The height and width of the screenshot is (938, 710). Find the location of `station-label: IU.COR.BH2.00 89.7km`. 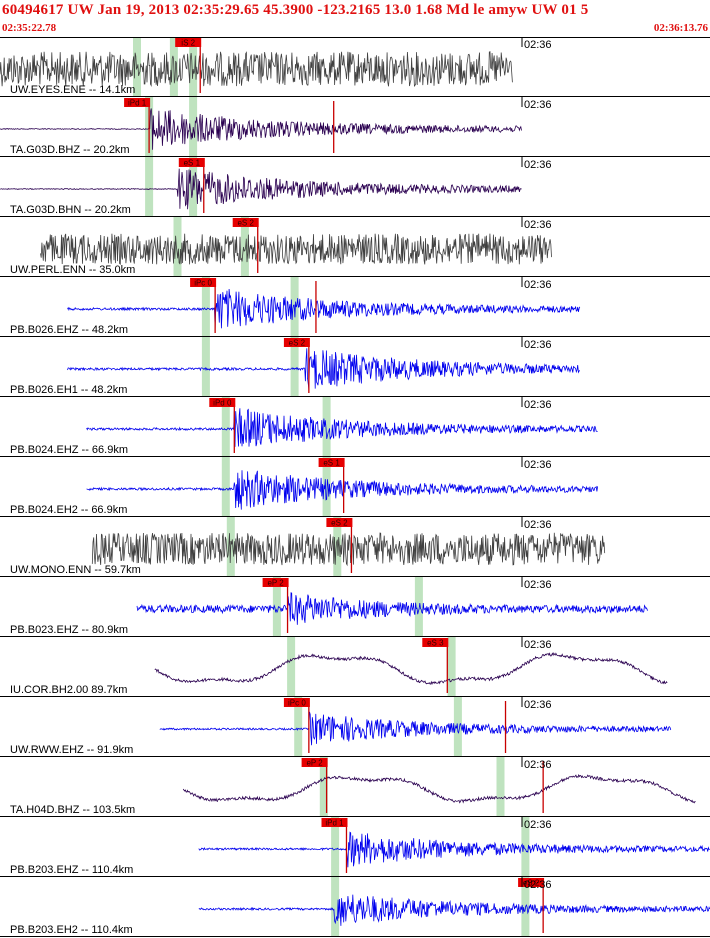

station-label: IU.COR.BH2.00 89.7km is located at coordinates (68, 690).